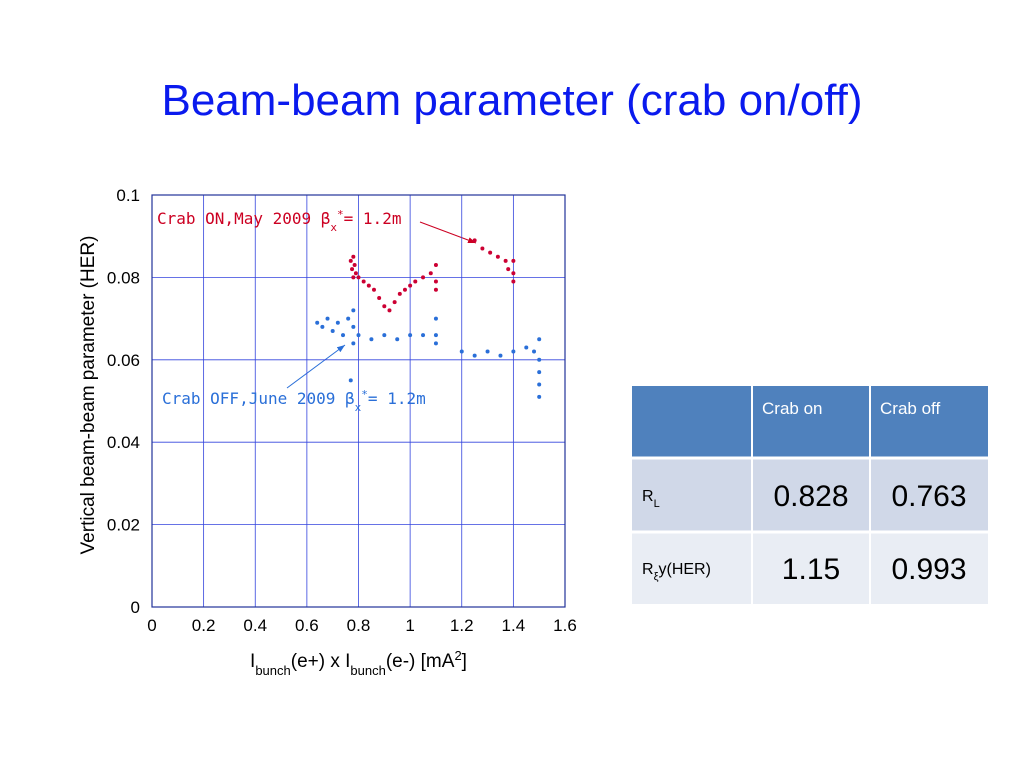 The image size is (1024, 773). What do you see at coordinates (359, 625) in the screenshot?
I see `x-tick-label: 0.8` at bounding box center [359, 625].